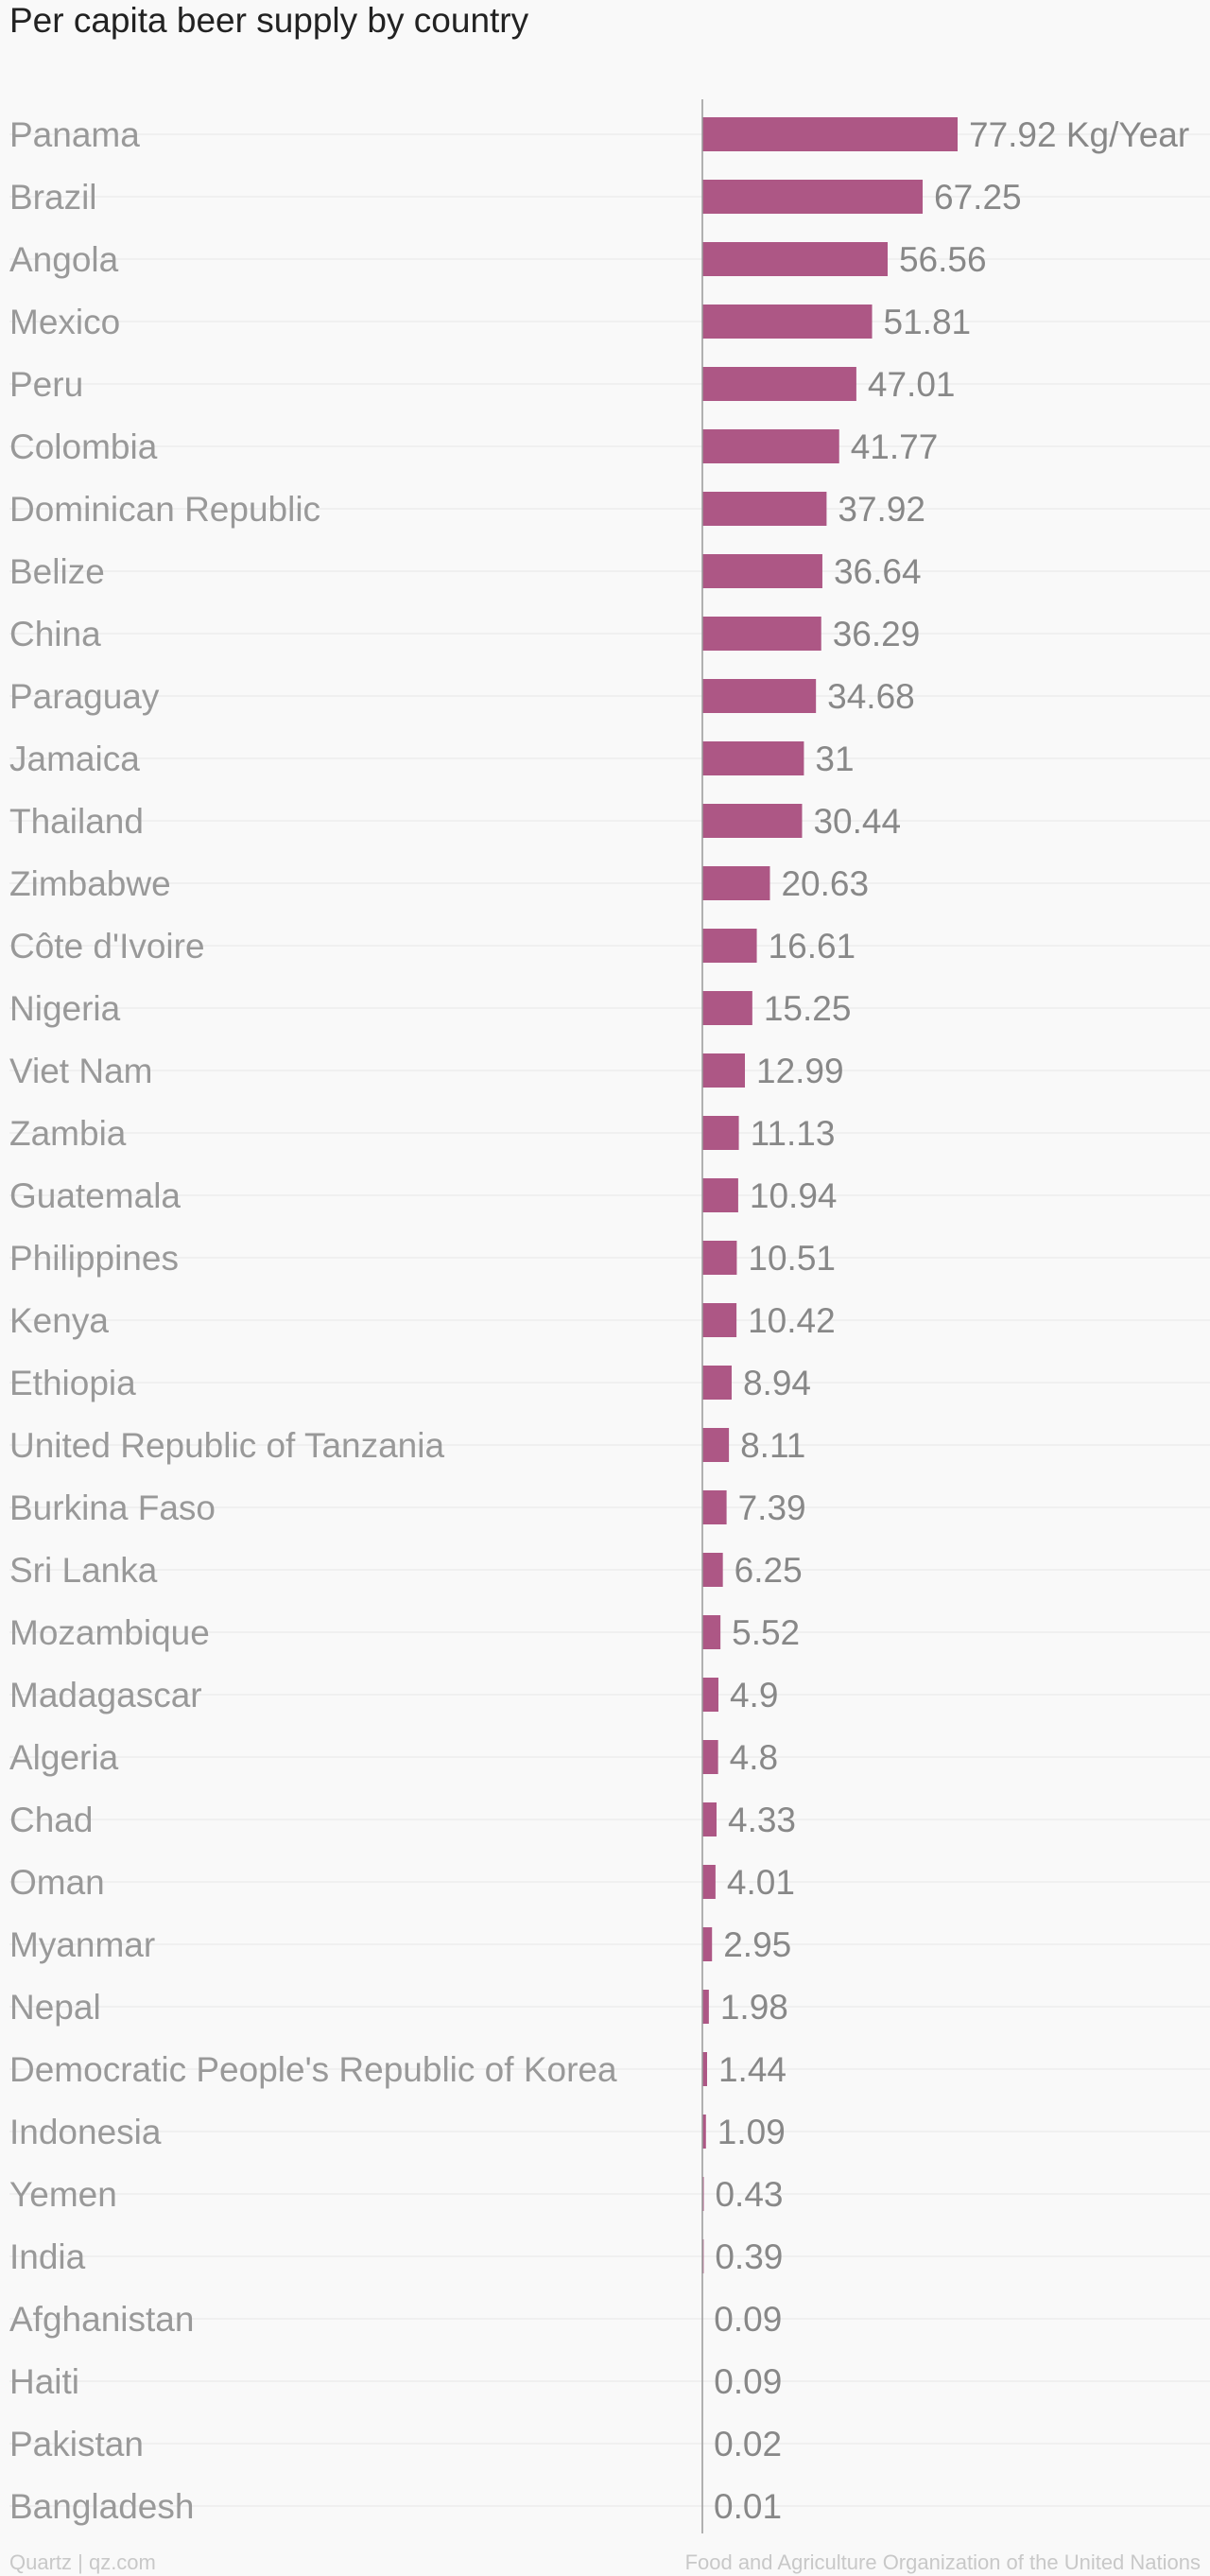 This screenshot has width=1210, height=2576. Describe the element at coordinates (762, 1820) in the screenshot. I see `value-label: 4.33` at that location.